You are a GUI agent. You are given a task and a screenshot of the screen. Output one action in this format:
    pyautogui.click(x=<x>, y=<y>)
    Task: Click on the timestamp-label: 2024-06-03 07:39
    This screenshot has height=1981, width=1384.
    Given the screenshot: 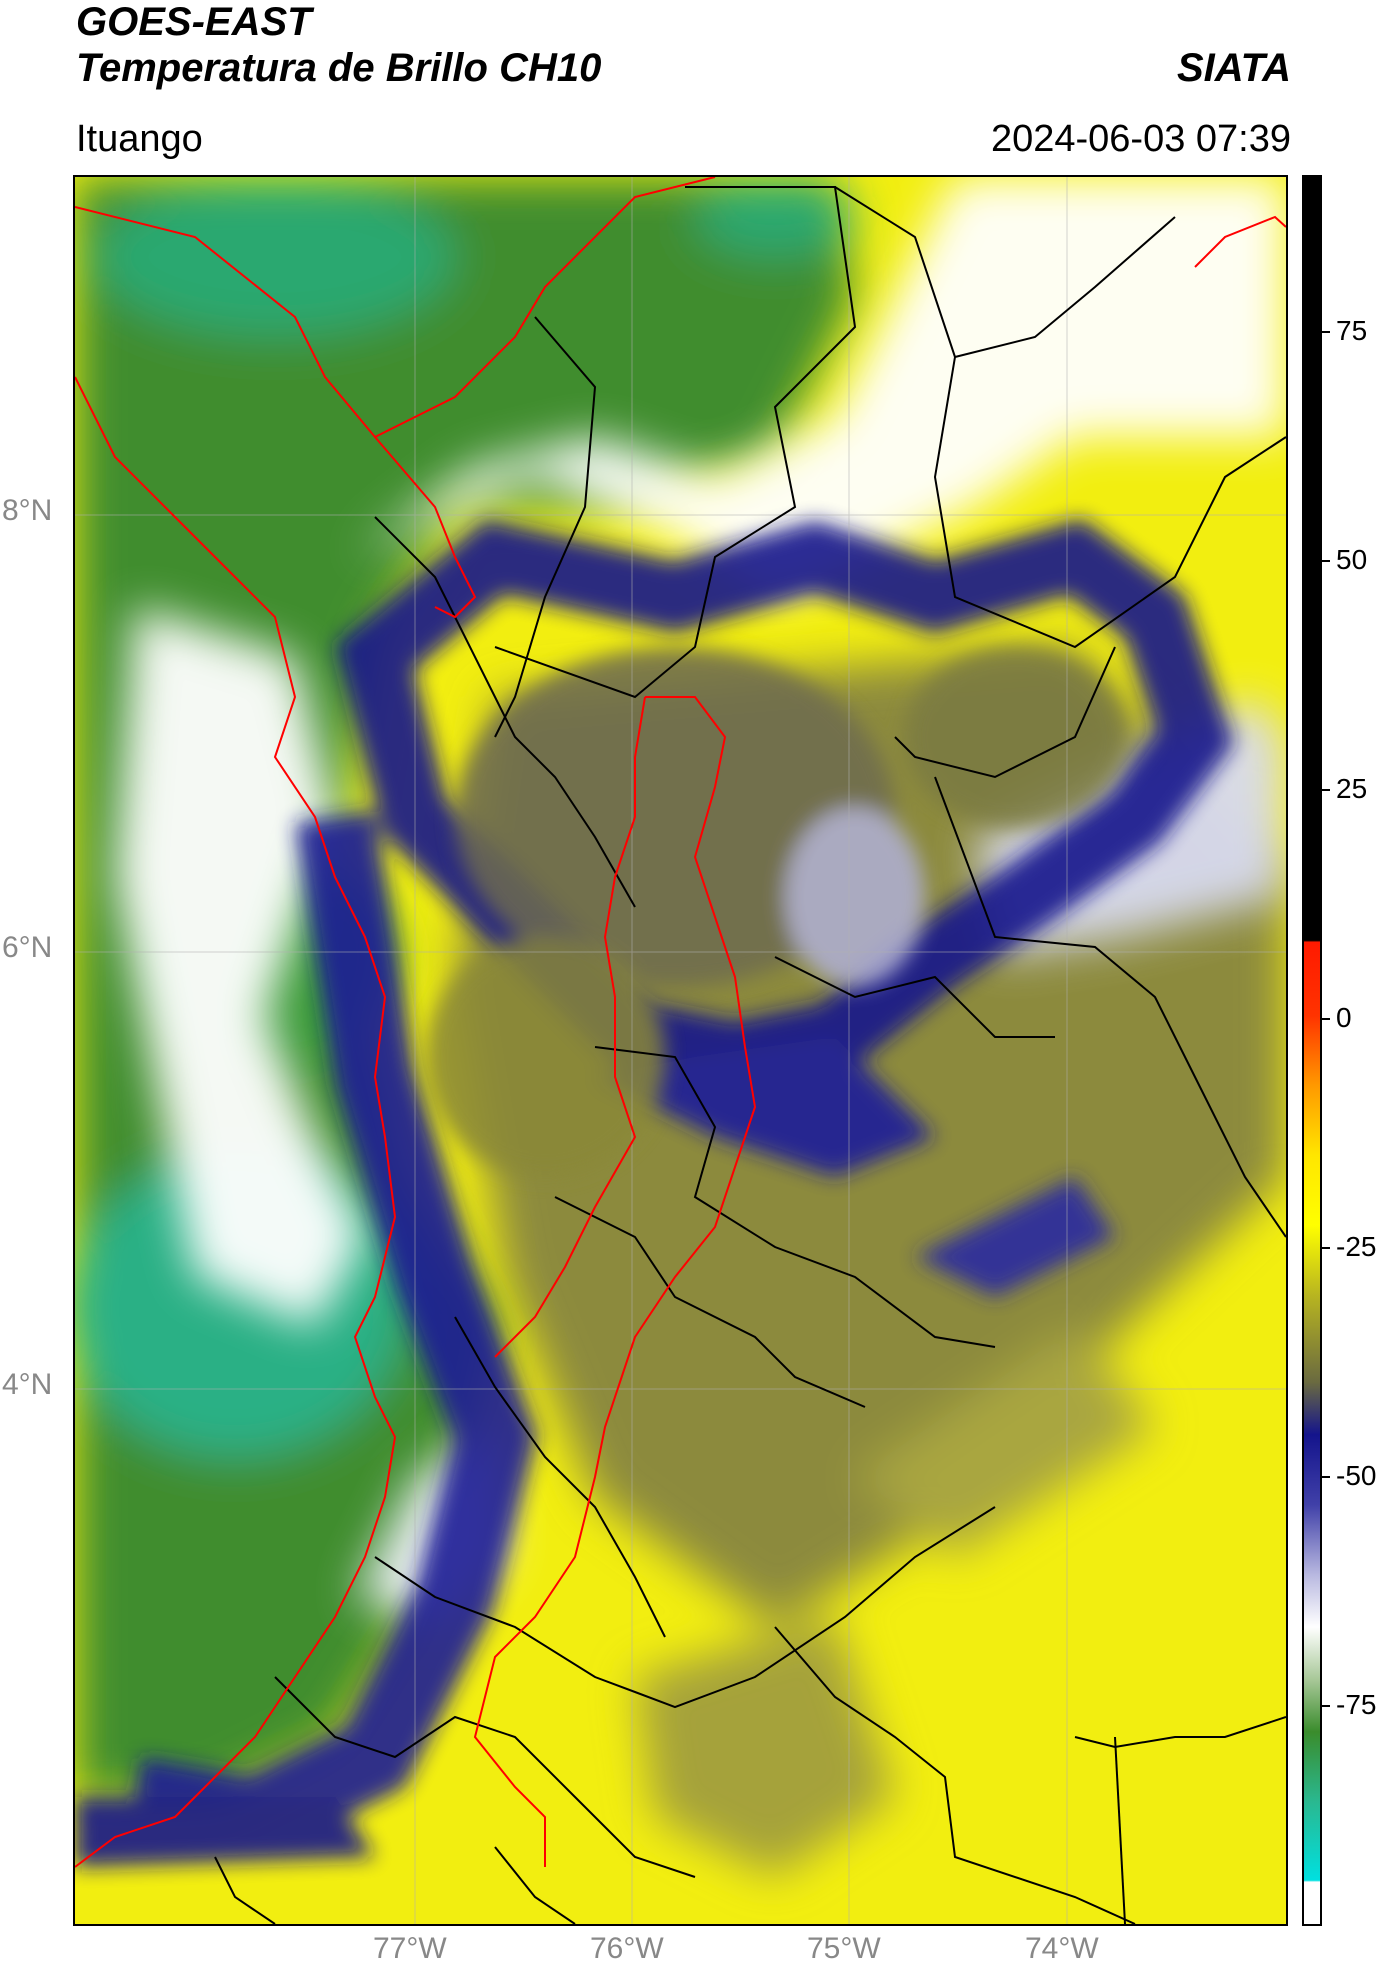 What is the action you would take?
    pyautogui.click(x=1140, y=139)
    